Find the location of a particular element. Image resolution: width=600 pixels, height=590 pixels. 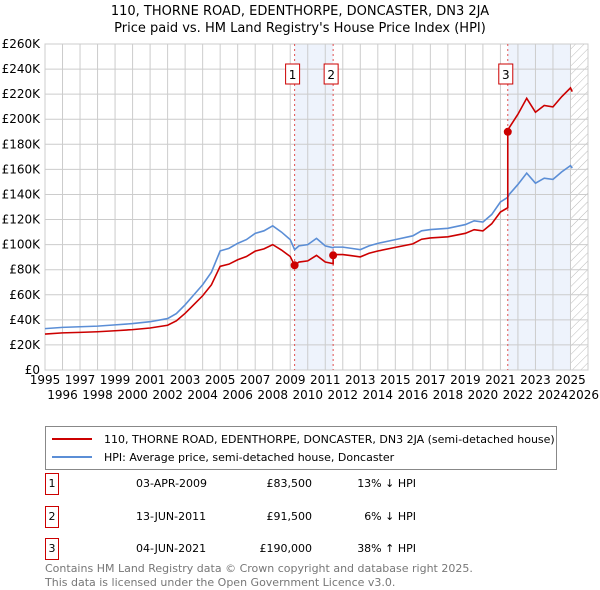

x-tick-label: 1998 is located at coordinates (97, 395).